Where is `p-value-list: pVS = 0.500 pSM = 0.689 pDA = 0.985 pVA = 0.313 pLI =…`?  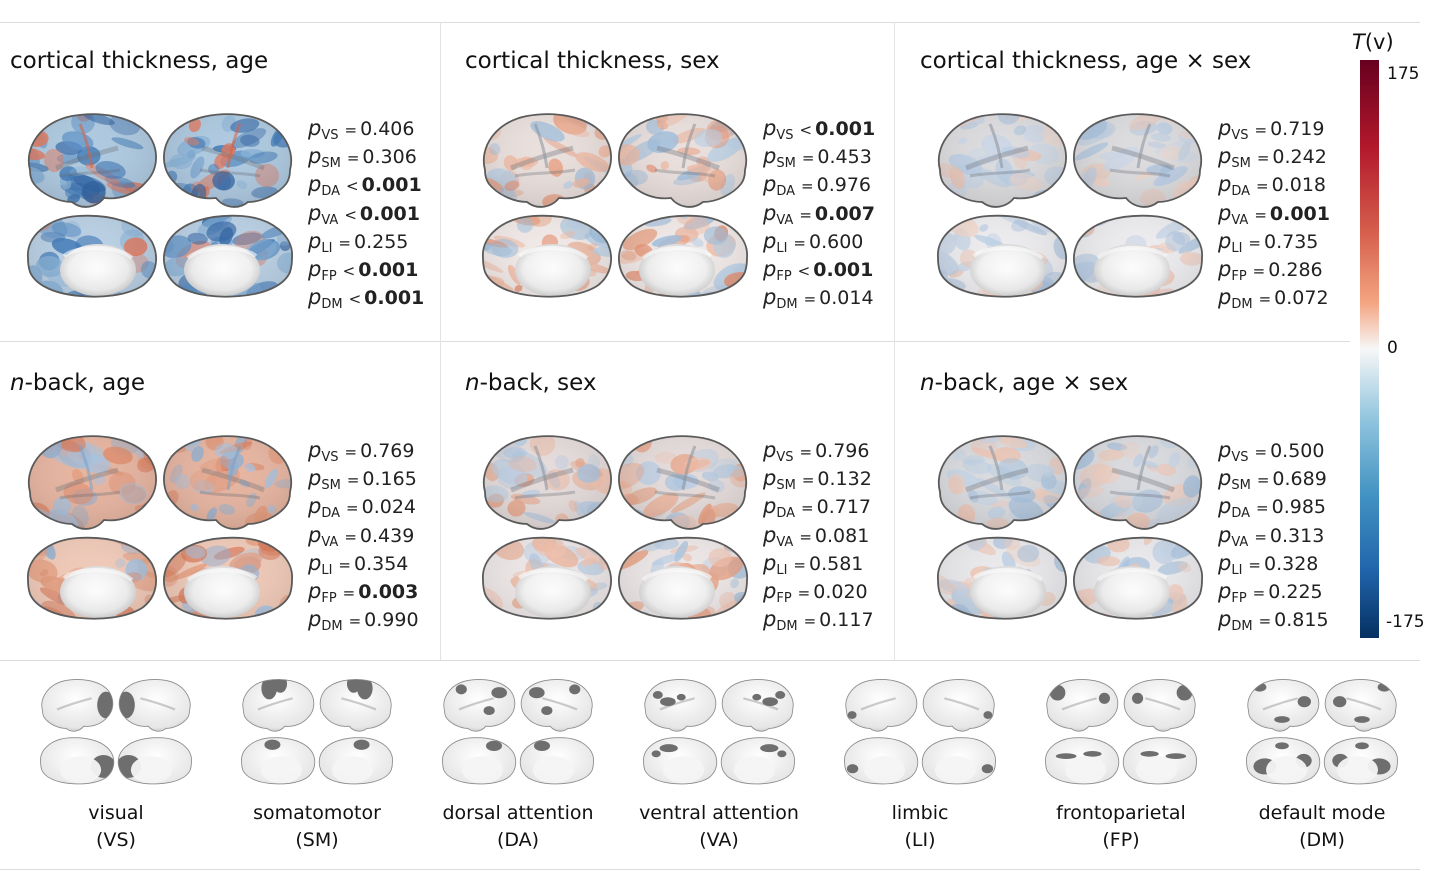
p-value-list: pVS = 0.500 pSM = 0.689 pDA = 0.985 pVA = 0.313 pLI =… is located at coordinates (1285, 536).